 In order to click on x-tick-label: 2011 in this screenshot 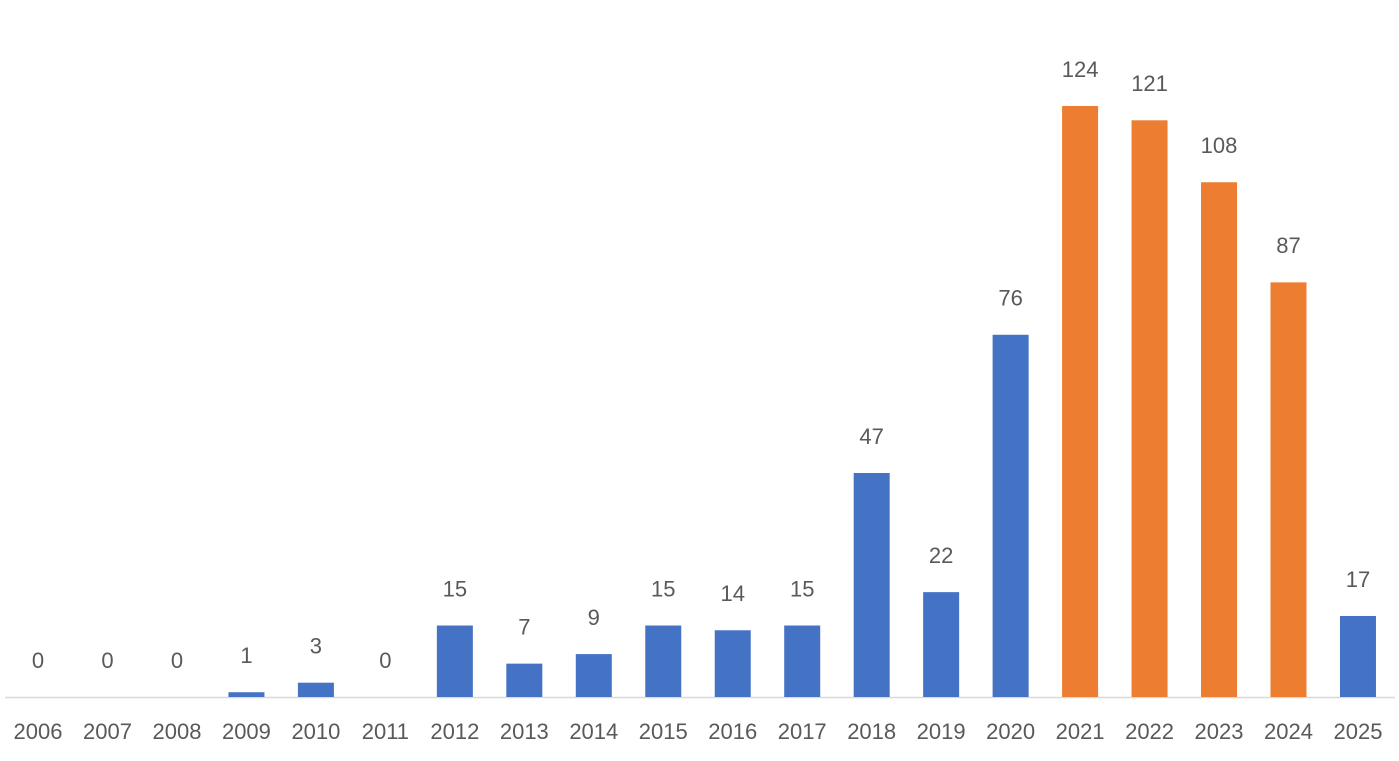, I will do `click(385, 731)`.